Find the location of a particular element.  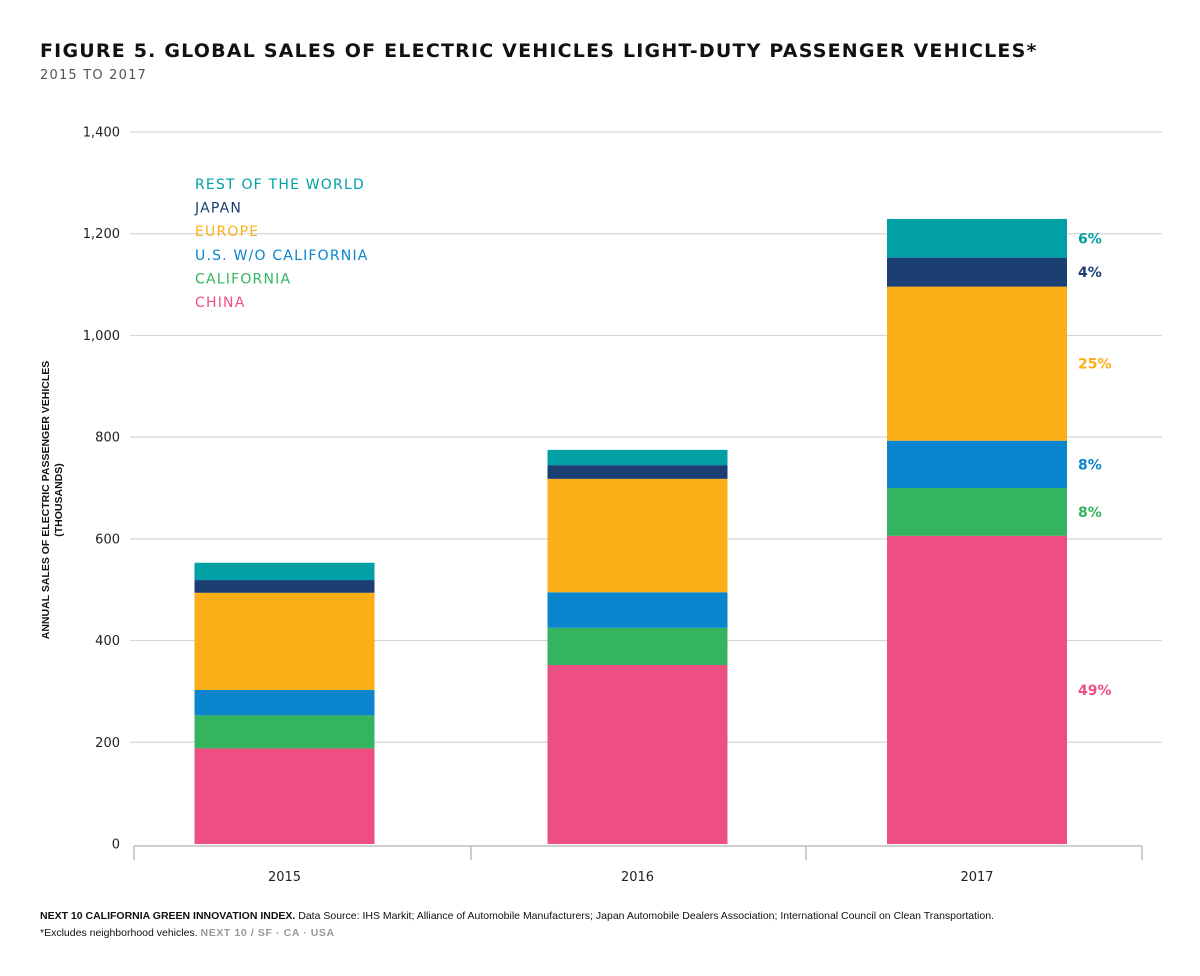

legend-entry: CALIFORNIA is located at coordinates (243, 279).